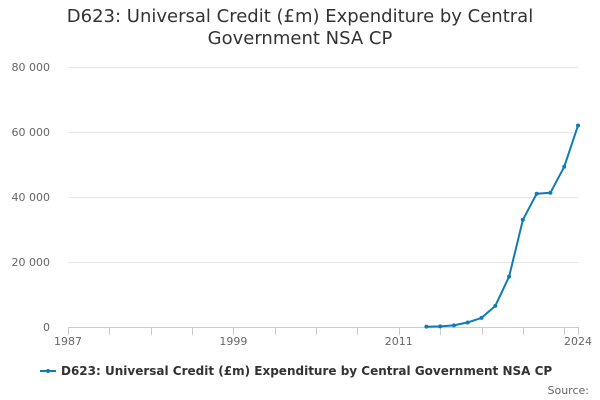  What do you see at coordinates (568, 390) in the screenshot?
I see `source-label: Source:` at bounding box center [568, 390].